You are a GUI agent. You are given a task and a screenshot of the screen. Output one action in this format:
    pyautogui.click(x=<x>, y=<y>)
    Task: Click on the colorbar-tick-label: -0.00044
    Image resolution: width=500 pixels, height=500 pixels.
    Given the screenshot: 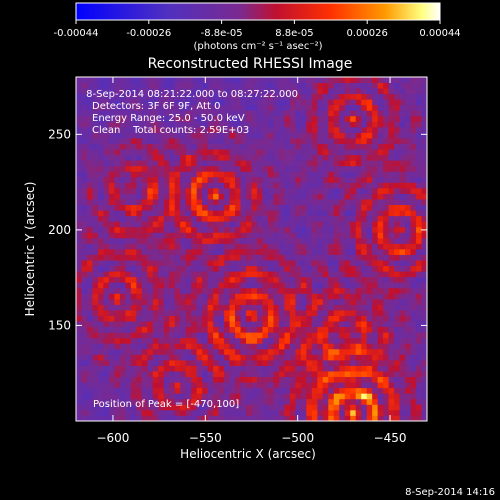 What is the action you would take?
    pyautogui.click(x=76, y=33)
    